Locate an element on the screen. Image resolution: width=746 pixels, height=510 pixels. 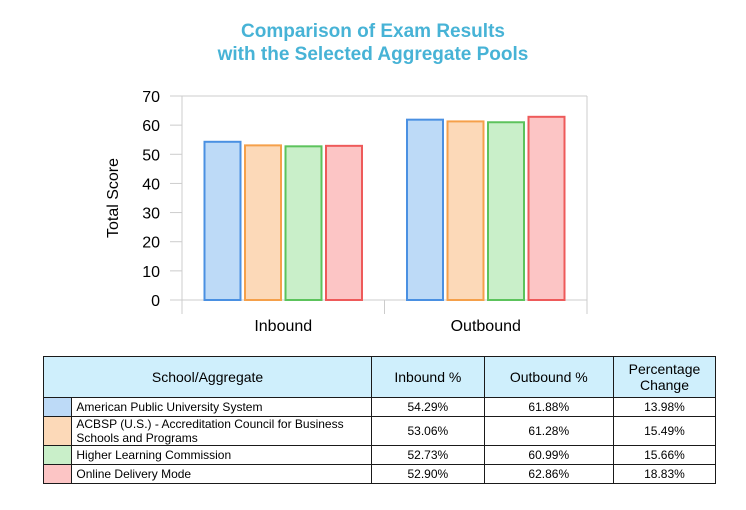
outbound-value: 62.86% is located at coordinates (548, 474).